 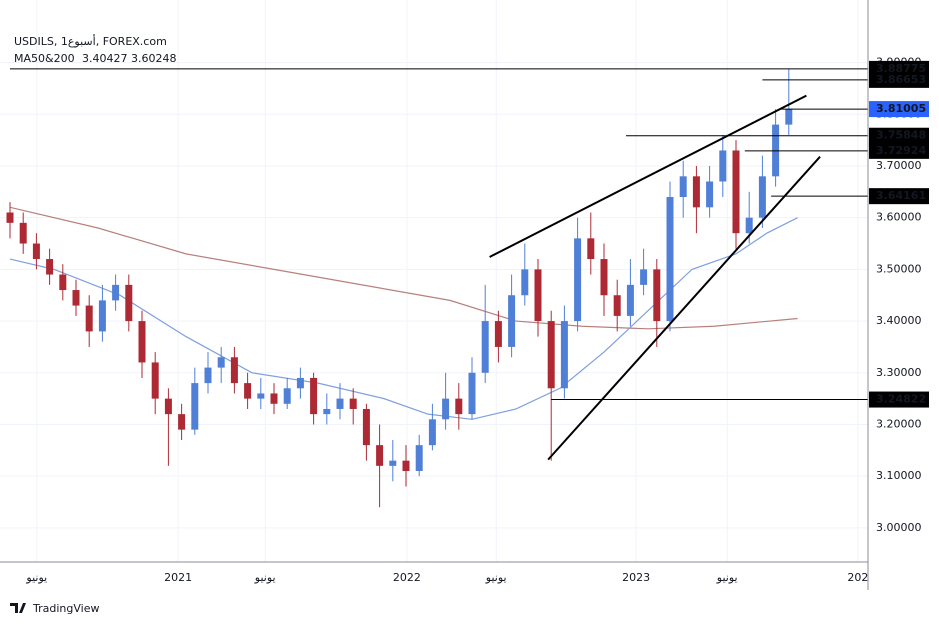 I want to click on level-label: 3.81005, so click(x=901, y=108).